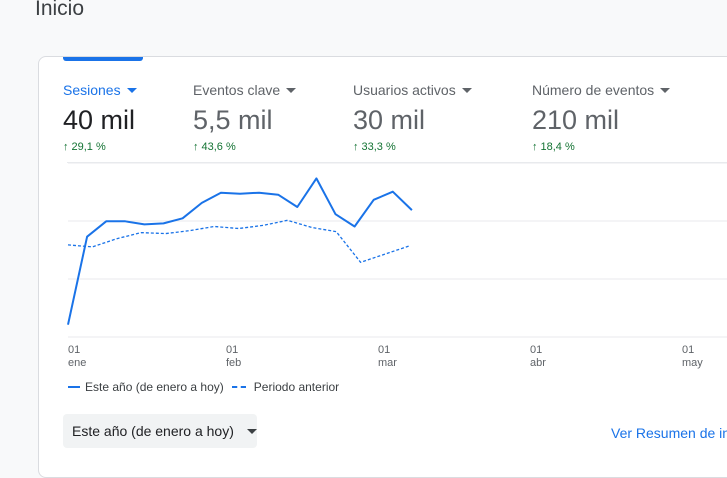  I want to click on x-tick-month: may, so click(692, 363).